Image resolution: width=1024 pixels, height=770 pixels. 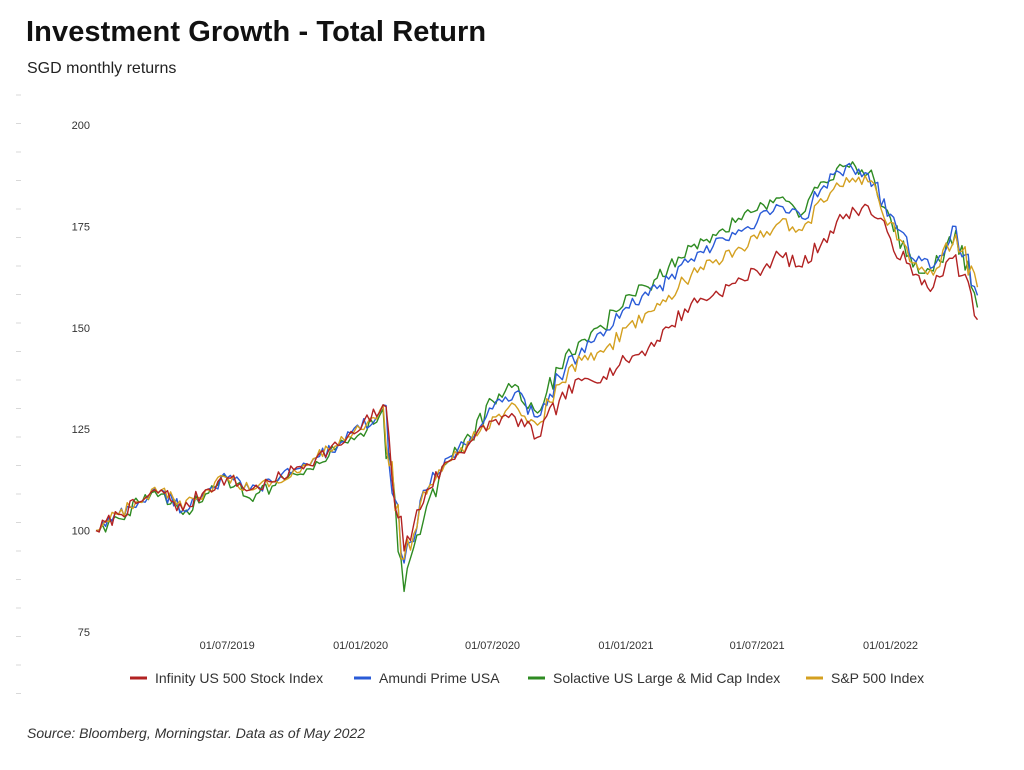 What do you see at coordinates (84, 633) in the screenshot?
I see `y-tick-label: 75` at bounding box center [84, 633].